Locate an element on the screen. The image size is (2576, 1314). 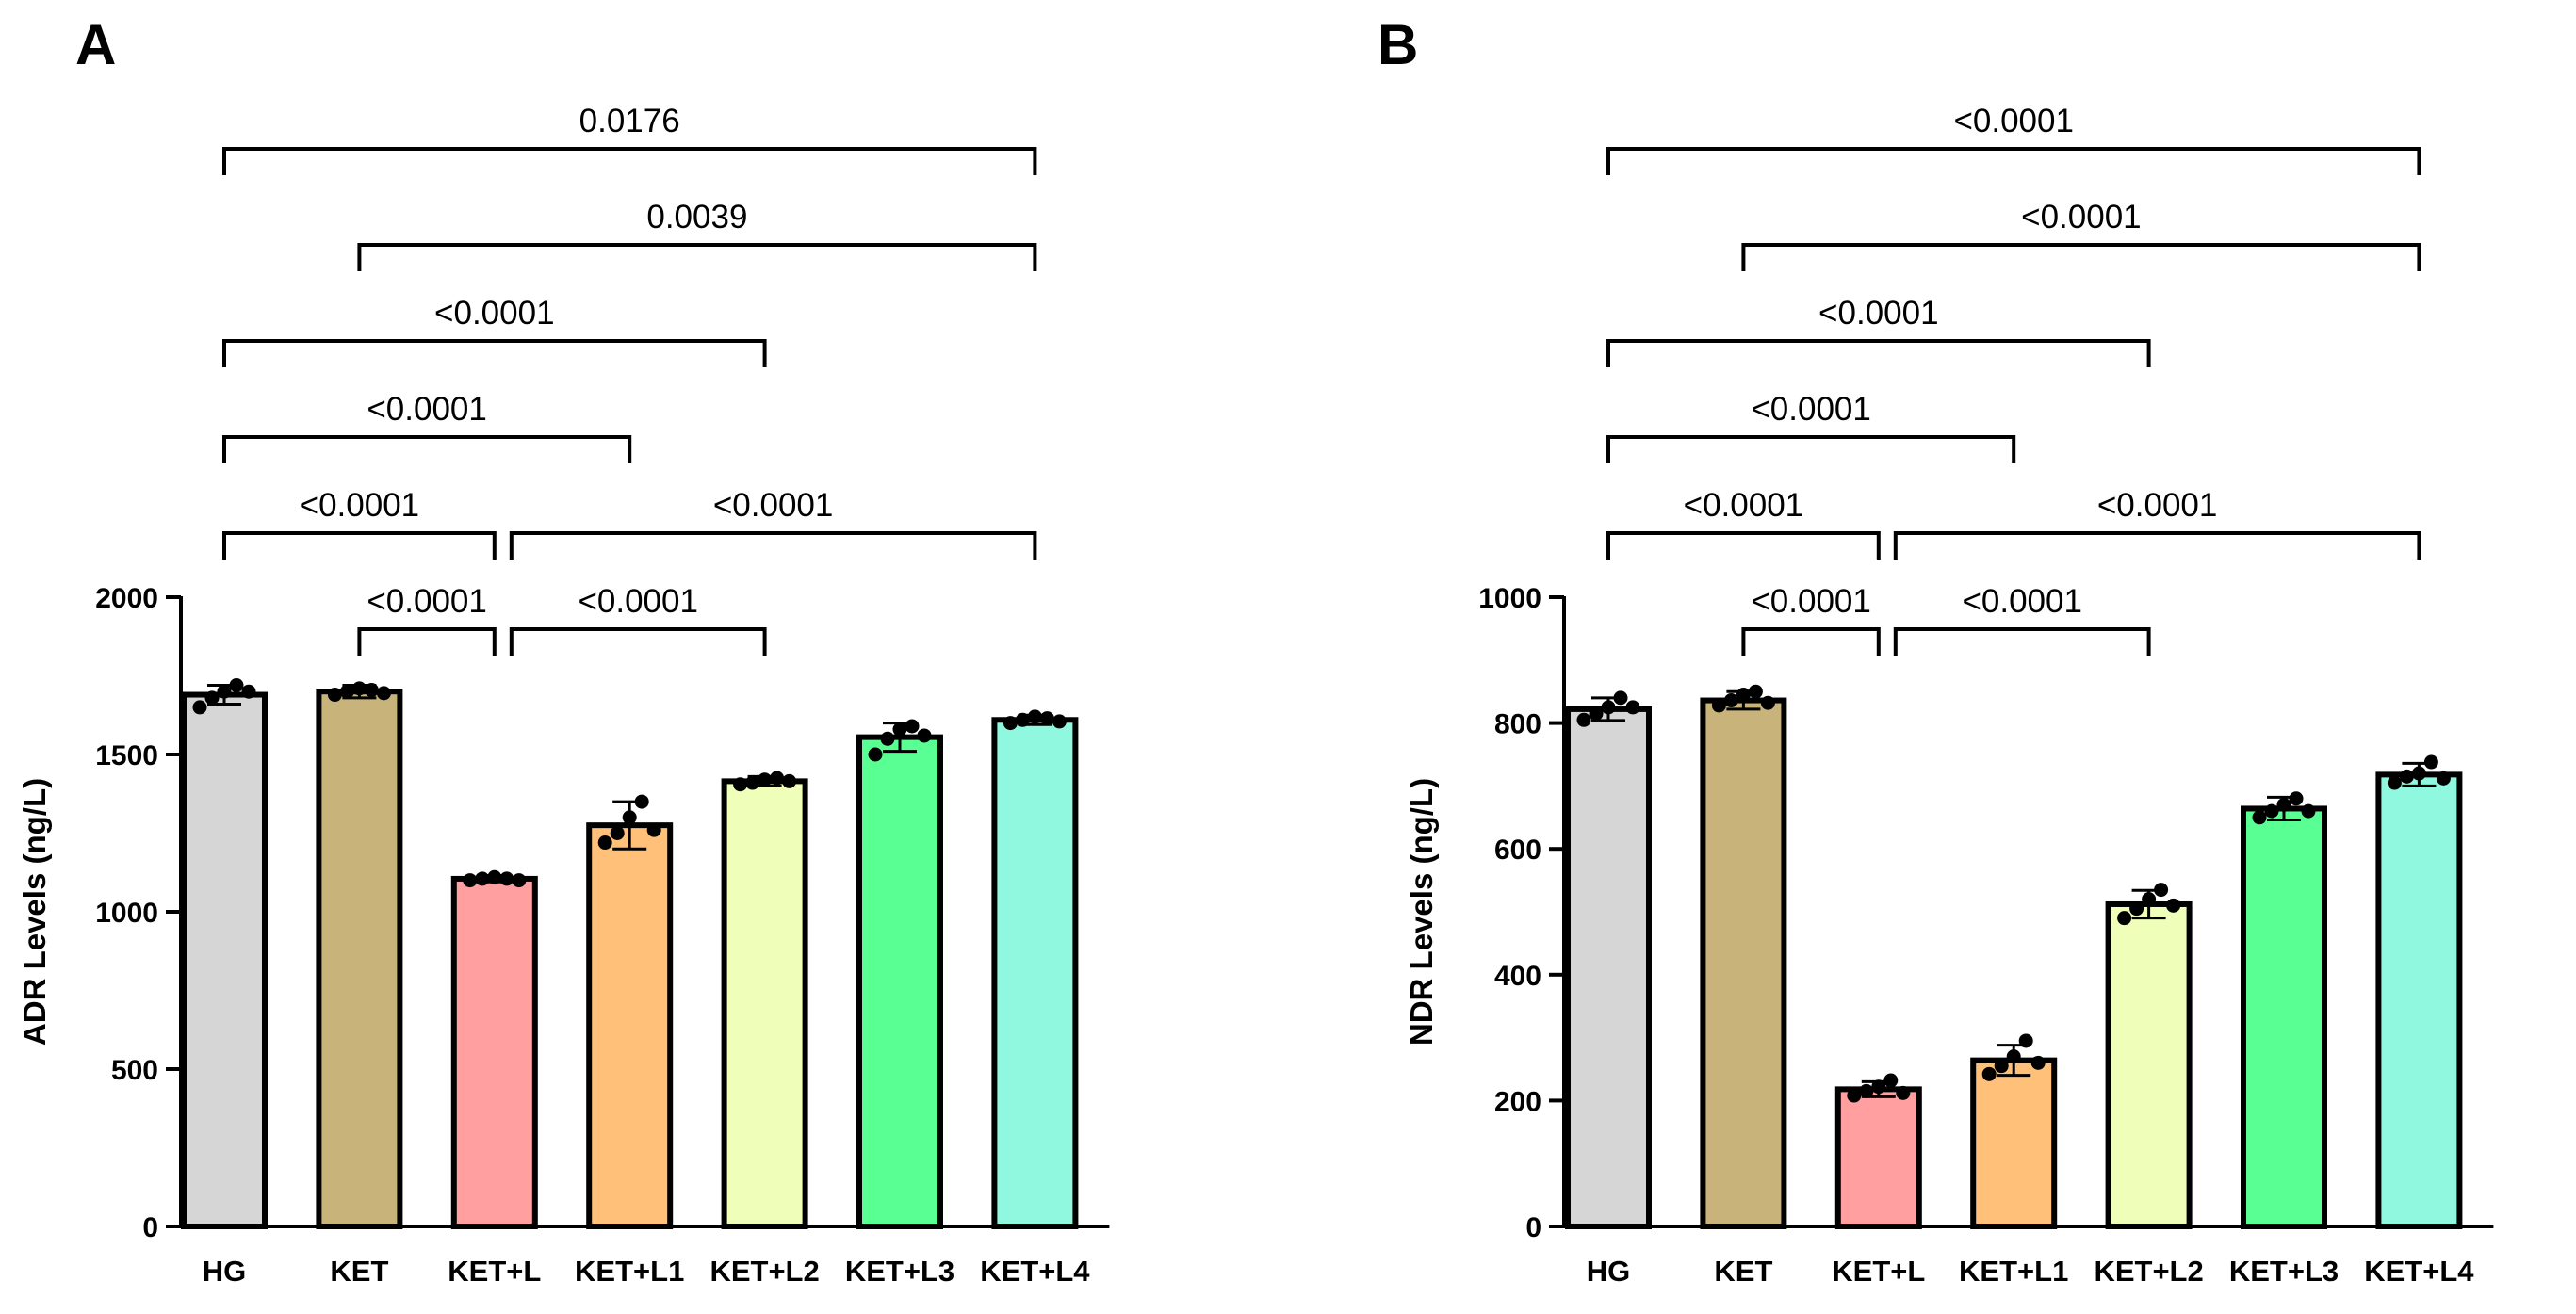
y-tick-label: 800 is located at coordinates (1517, 724).